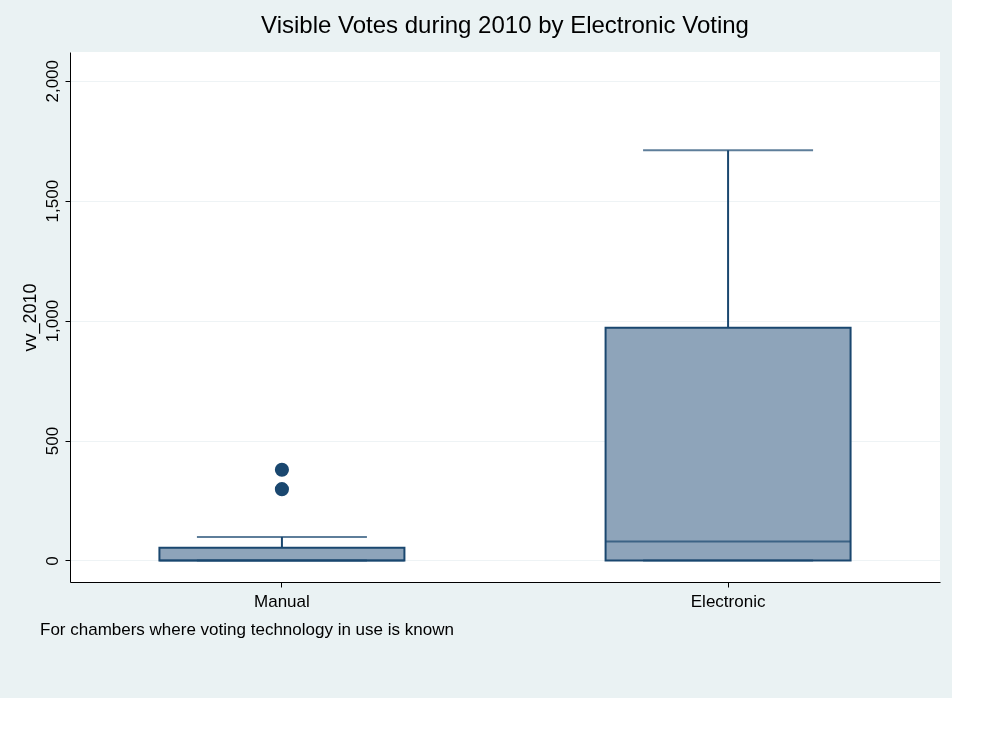 The height and width of the screenshot is (729, 1003). Describe the element at coordinates (52, 201) in the screenshot. I see `y-tick-label: 1,500` at that location.